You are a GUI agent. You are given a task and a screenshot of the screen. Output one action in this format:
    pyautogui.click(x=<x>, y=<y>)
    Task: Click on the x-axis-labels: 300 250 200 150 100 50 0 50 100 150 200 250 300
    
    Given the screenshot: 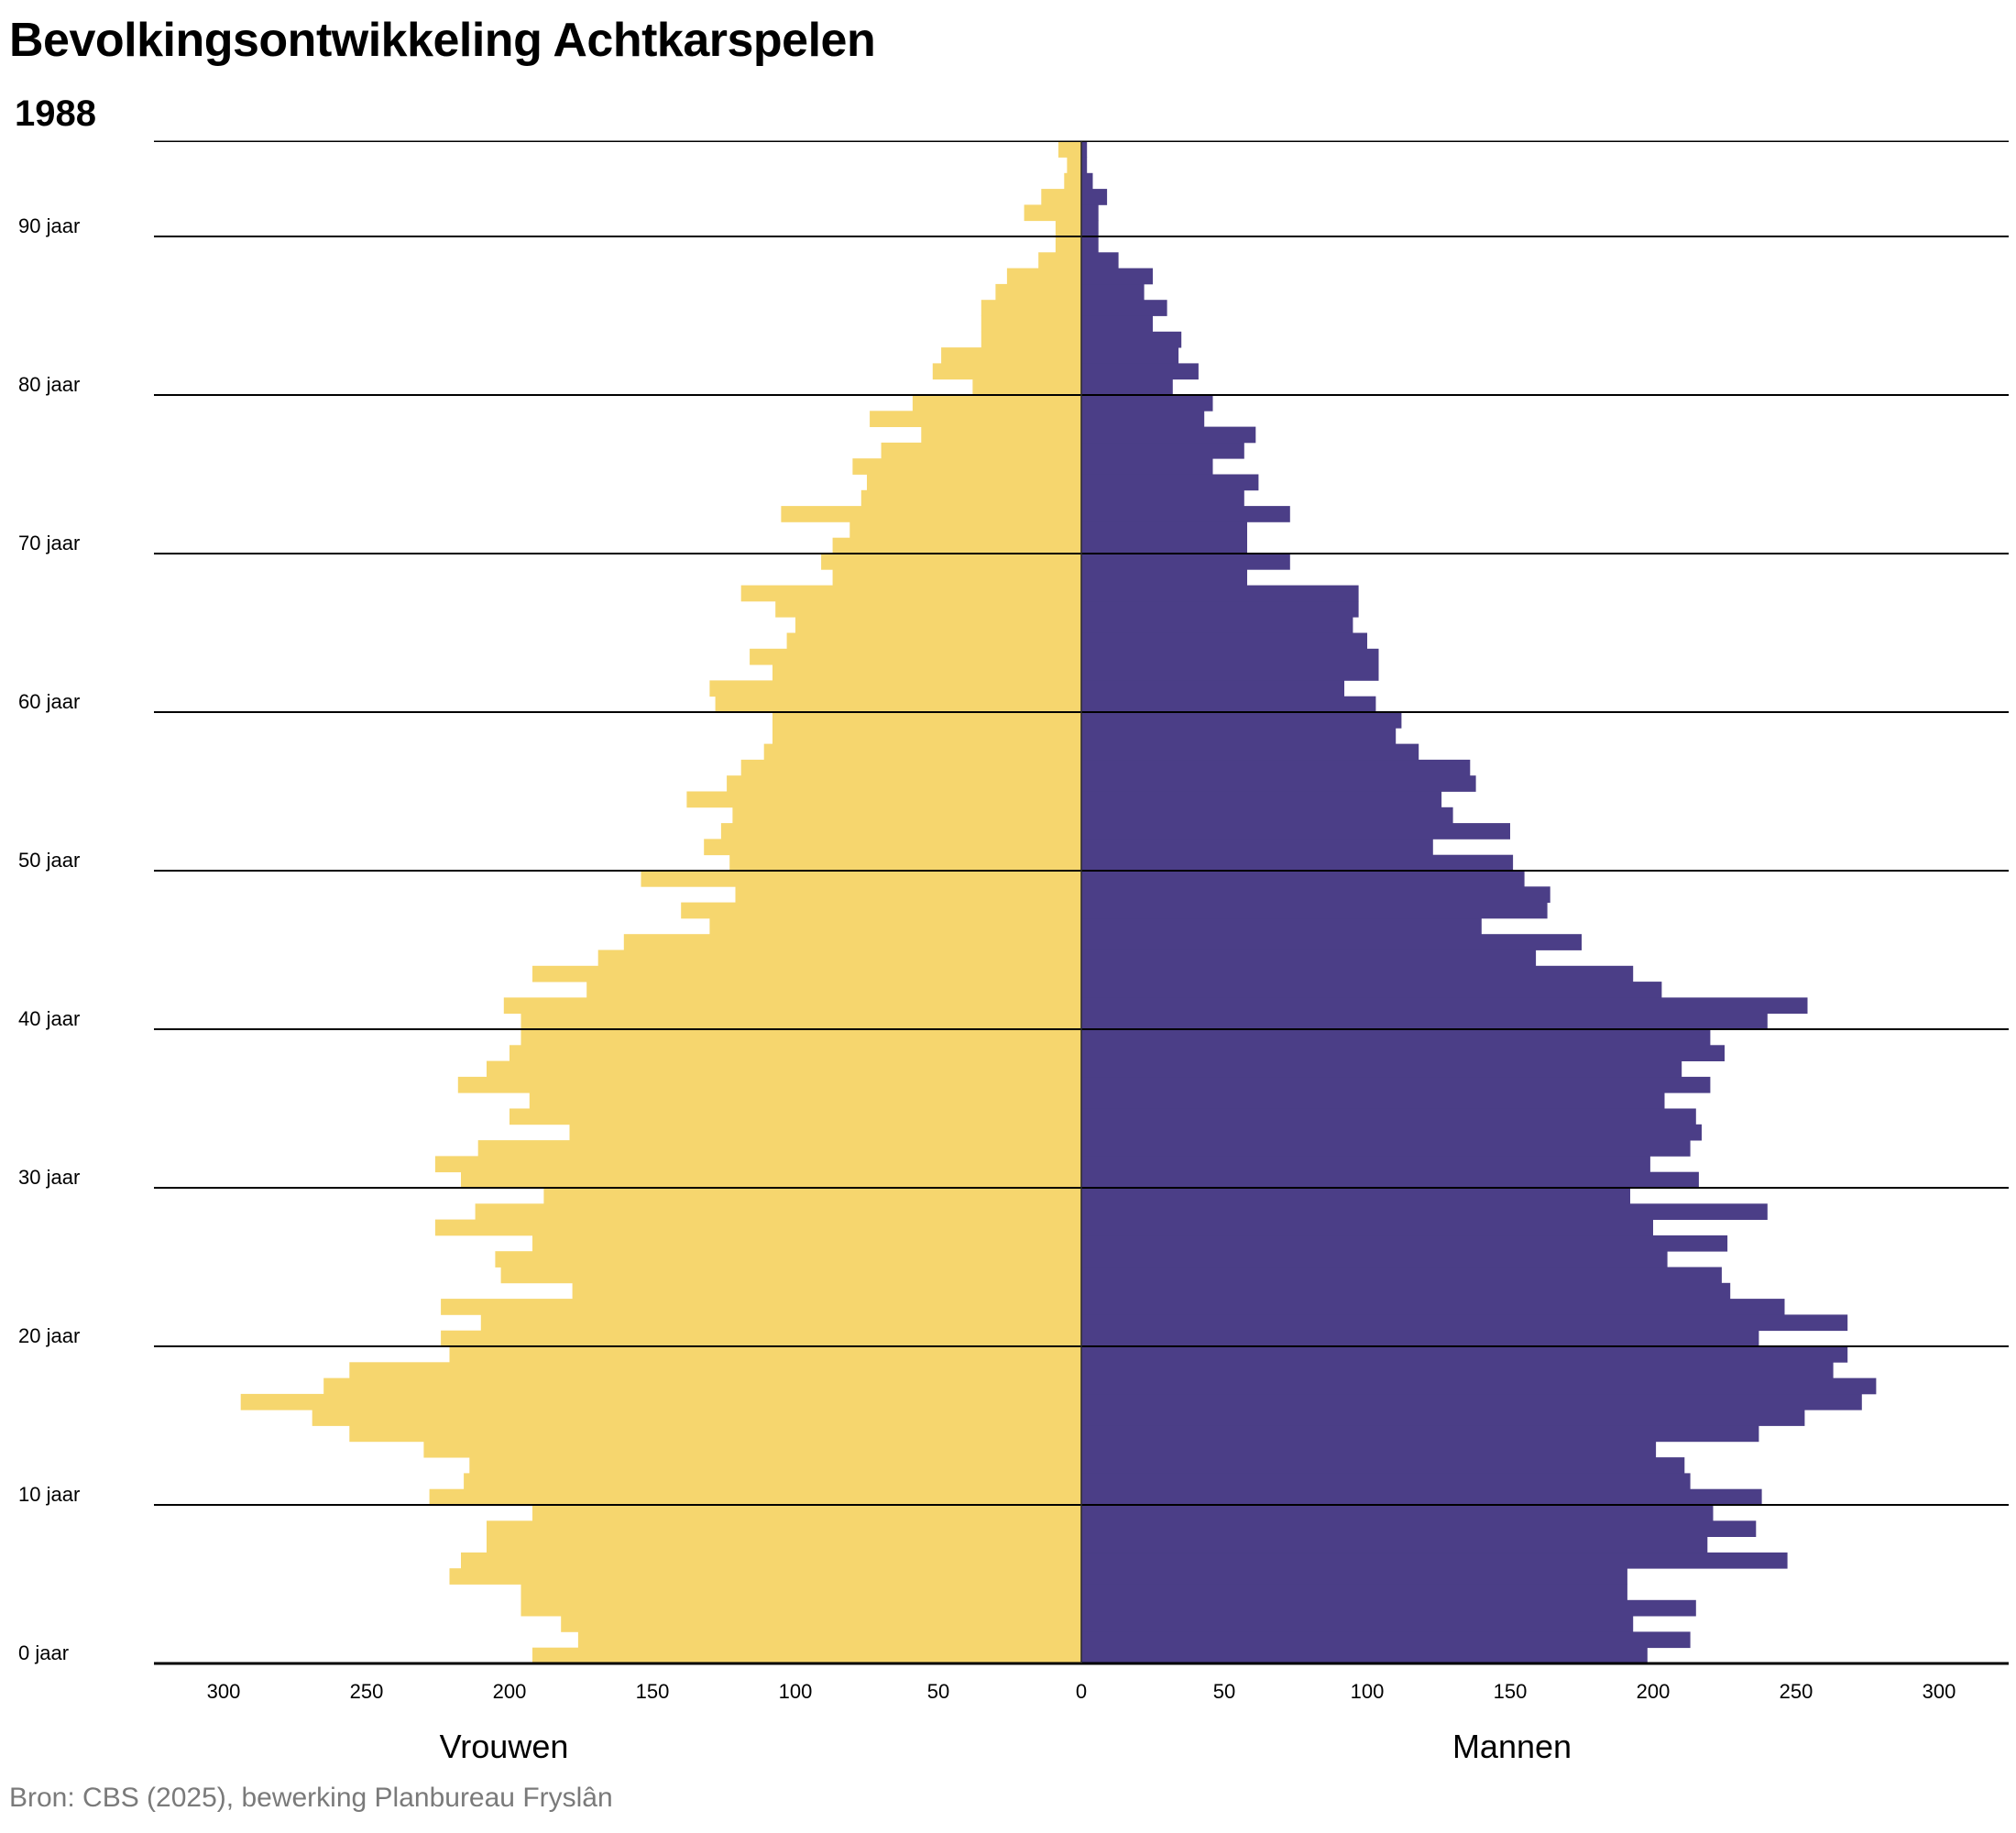 What is the action you would take?
    pyautogui.click(x=1081, y=1691)
    